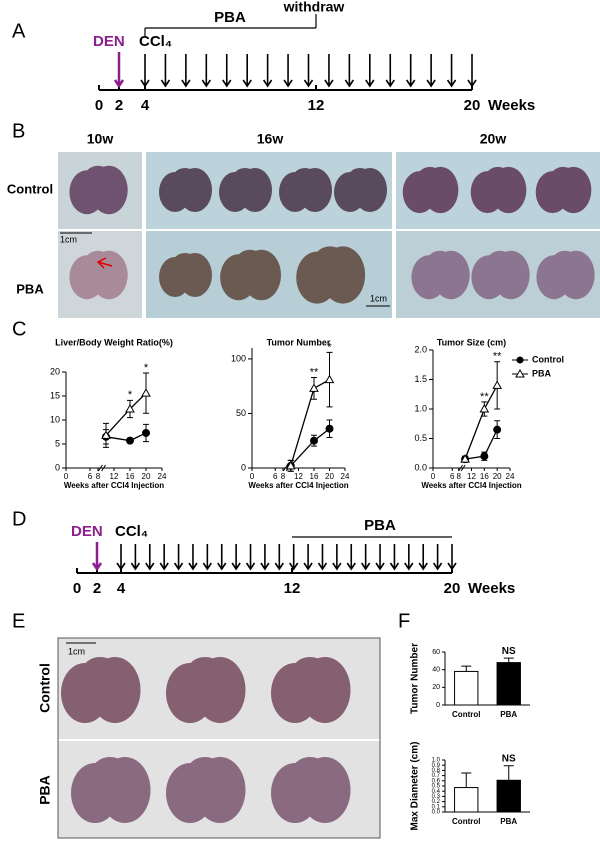 The width and height of the screenshot is (600, 844). Describe the element at coordinates (76, 651) in the screenshot. I see `scale-label: 1cm` at that location.